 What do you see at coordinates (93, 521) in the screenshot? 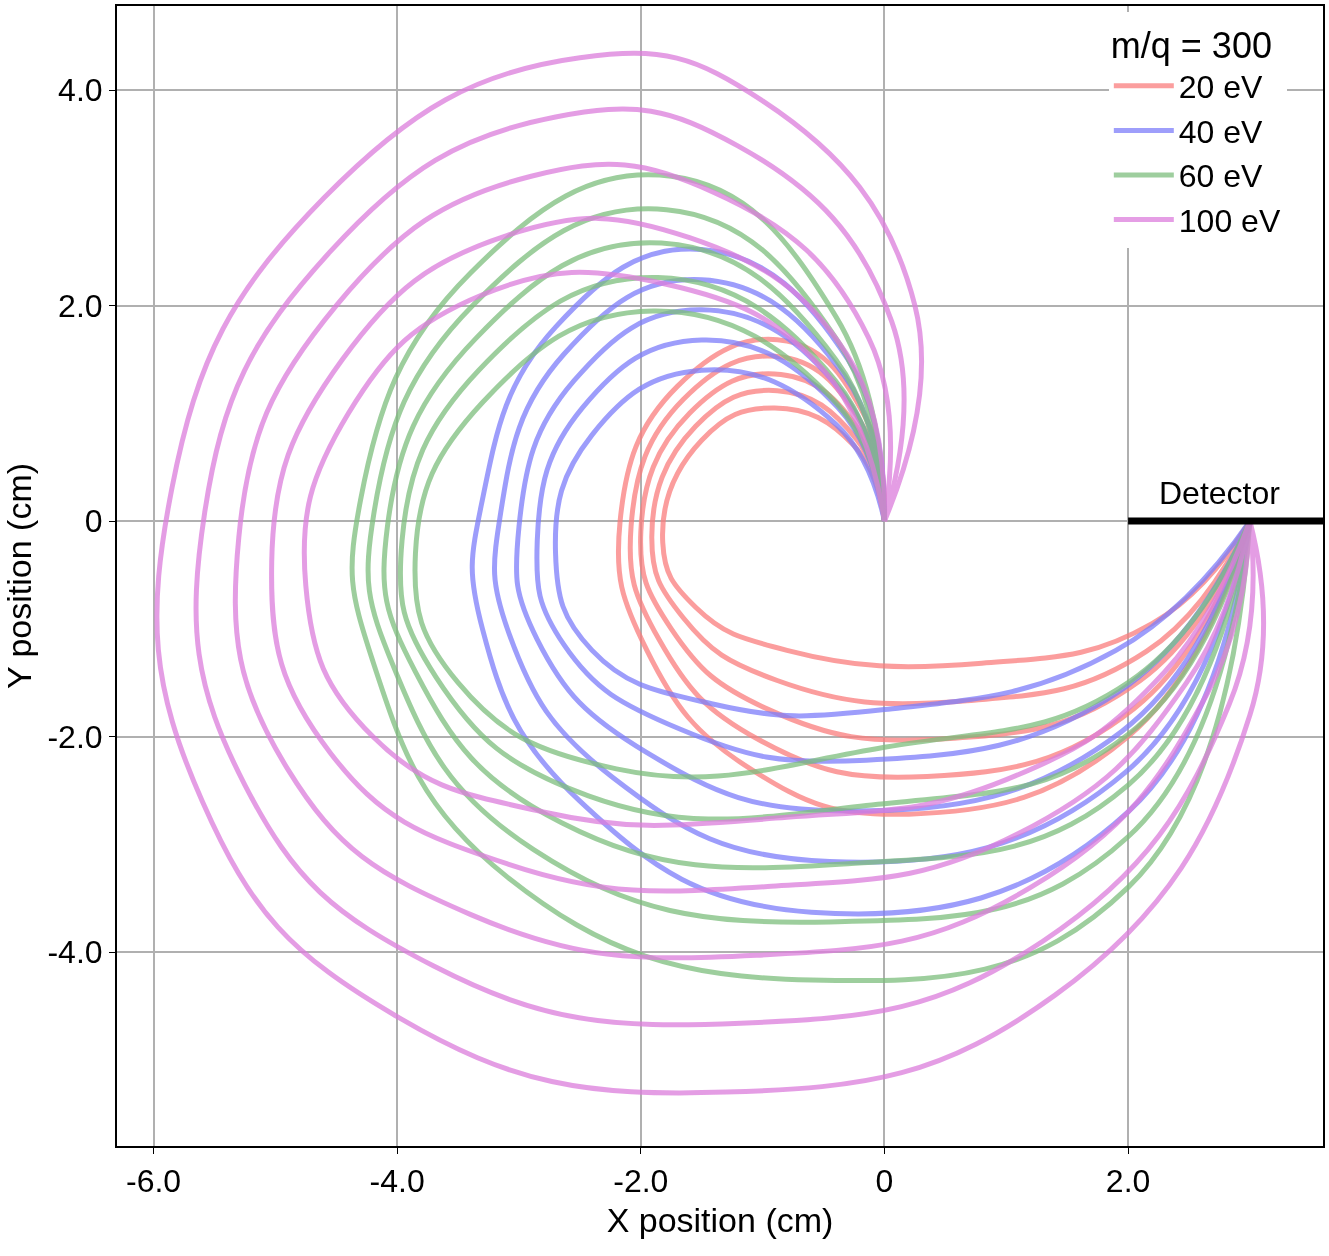
I see `y-tick-label: 0` at bounding box center [93, 521].